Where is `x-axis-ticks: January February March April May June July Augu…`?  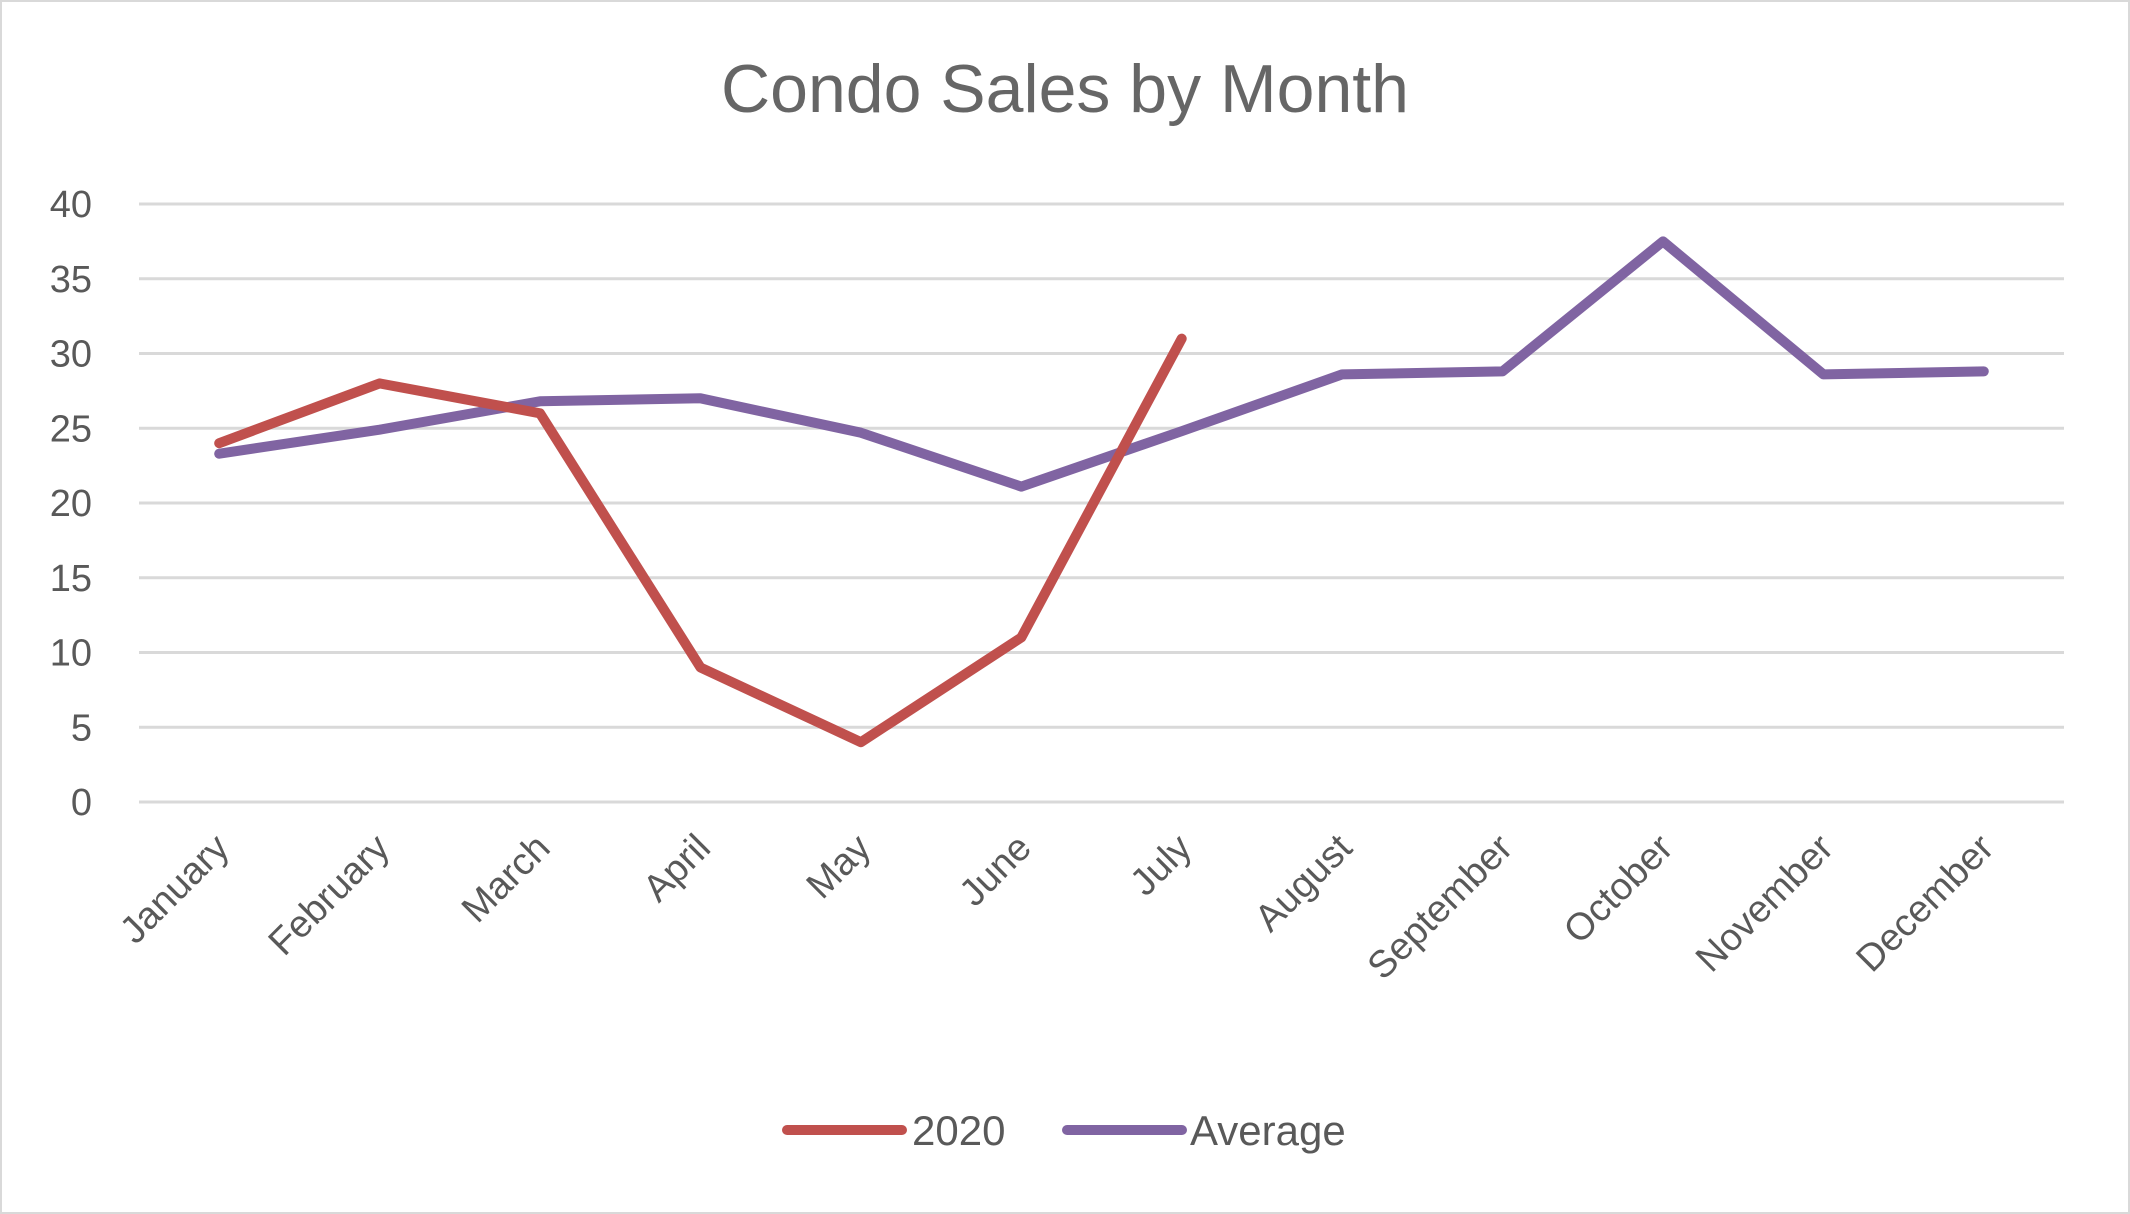
x-axis-ticks: January February March April May June July Augu… is located at coordinates (1057, 906).